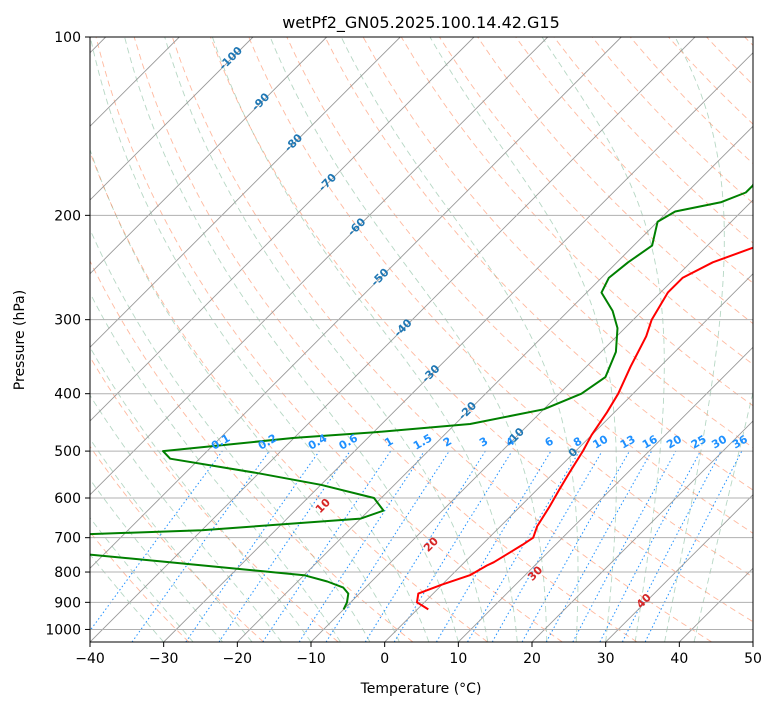  Describe the element at coordinates (628, 442) in the screenshot. I see `mixing-ratio-label: 13` at that location.